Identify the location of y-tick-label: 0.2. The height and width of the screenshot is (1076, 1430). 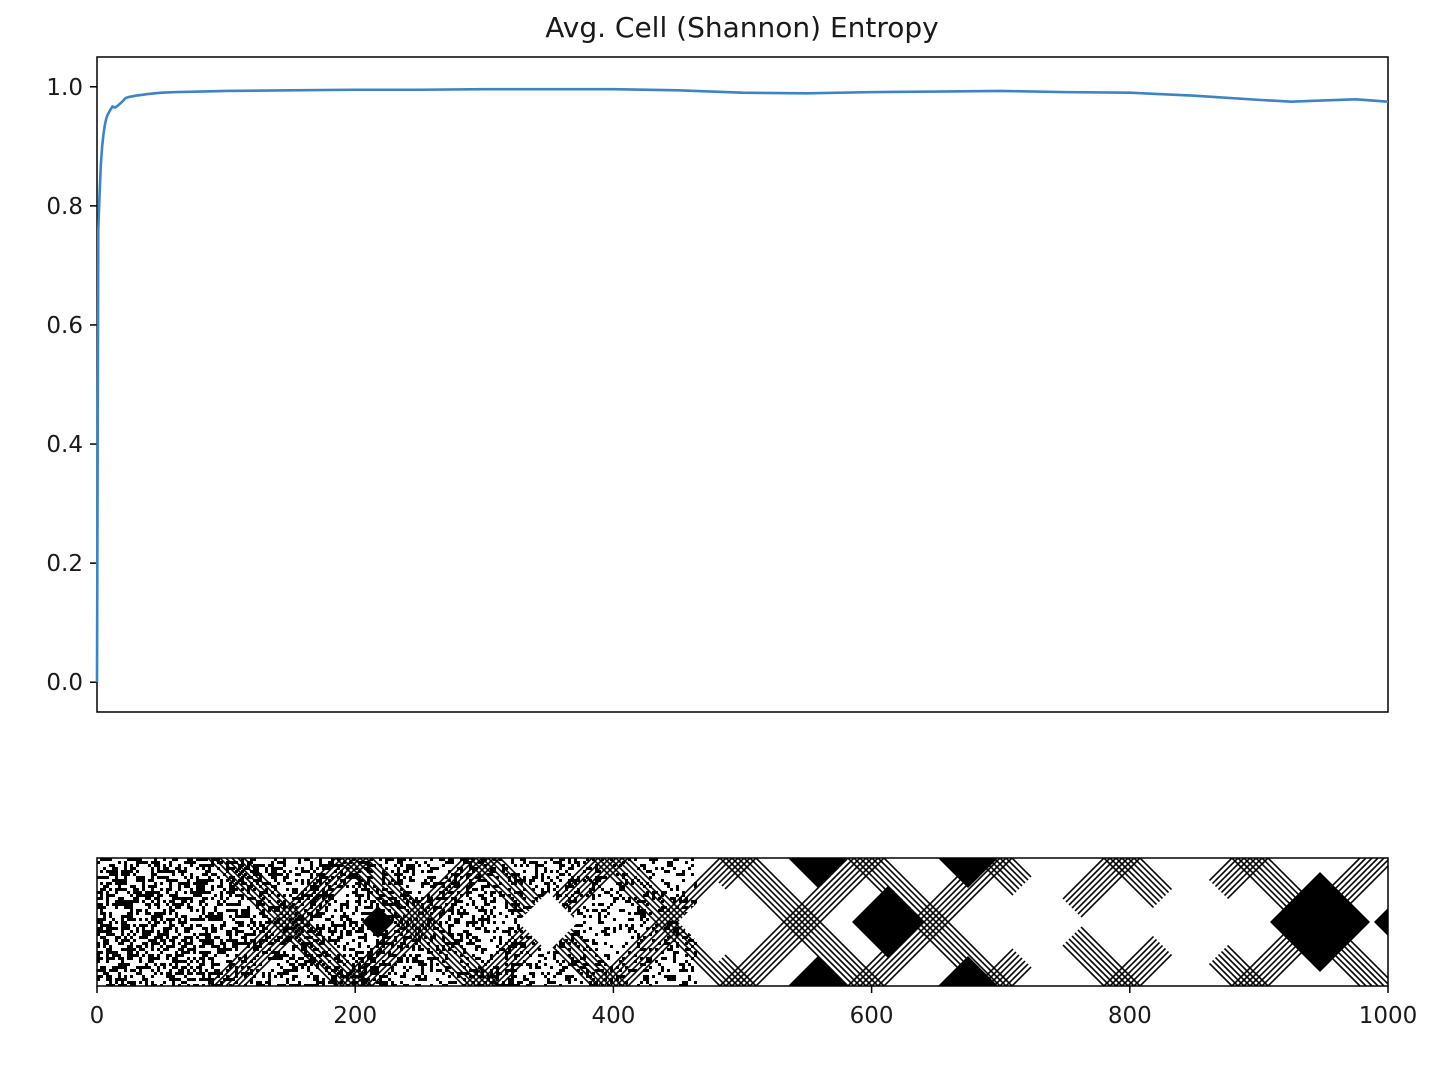
(64, 564).